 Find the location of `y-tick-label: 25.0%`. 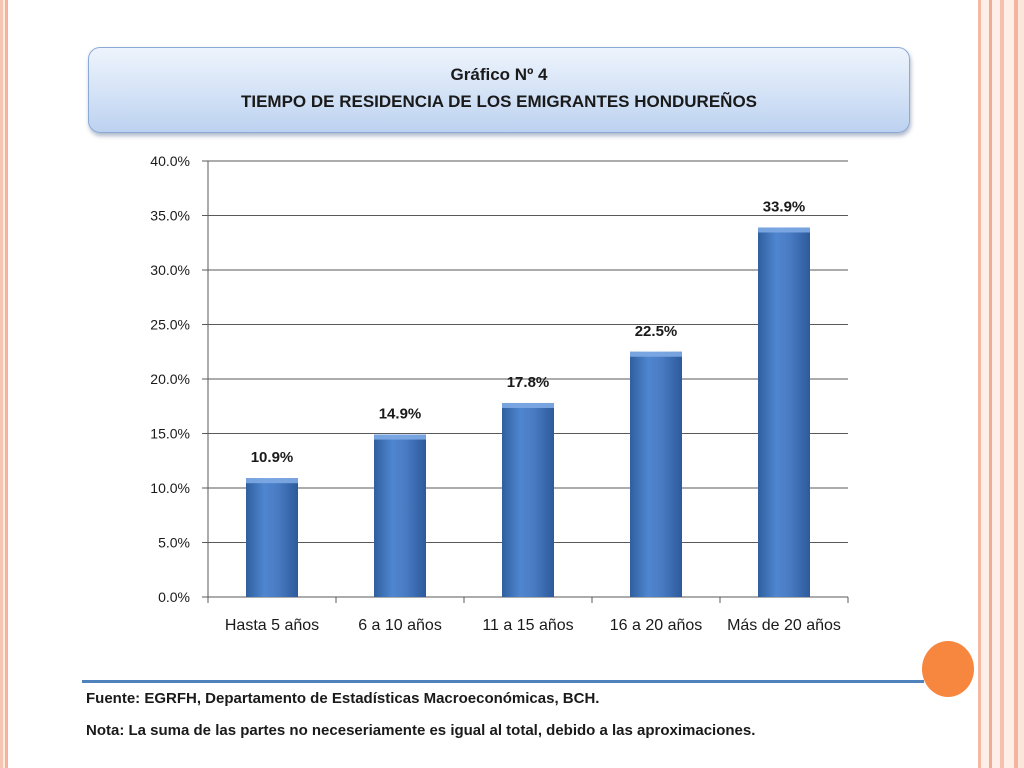

y-tick-label: 25.0% is located at coordinates (170, 325).